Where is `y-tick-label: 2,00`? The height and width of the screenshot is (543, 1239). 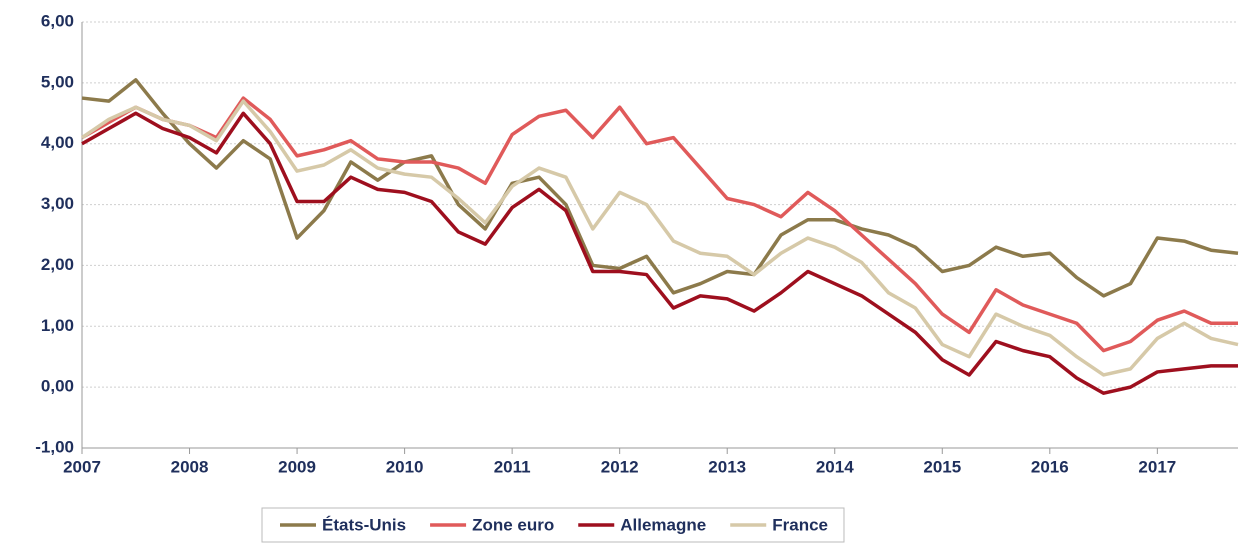 y-tick-label: 2,00 is located at coordinates (57, 264).